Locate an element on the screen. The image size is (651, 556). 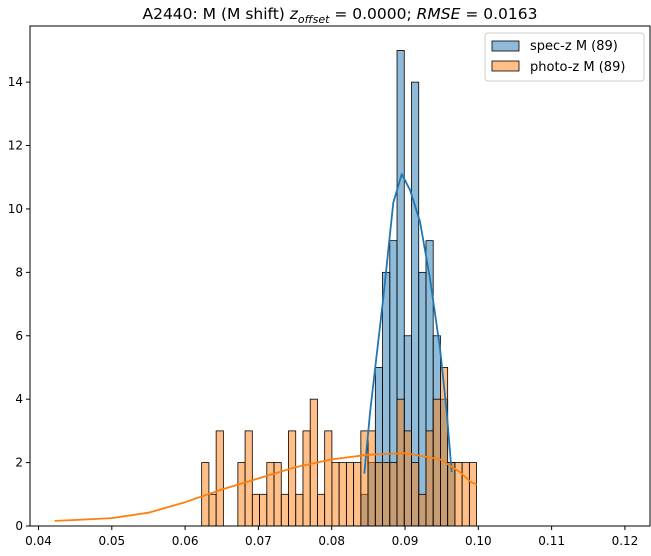
x-tick-label: 0.07 is located at coordinates (258, 541).